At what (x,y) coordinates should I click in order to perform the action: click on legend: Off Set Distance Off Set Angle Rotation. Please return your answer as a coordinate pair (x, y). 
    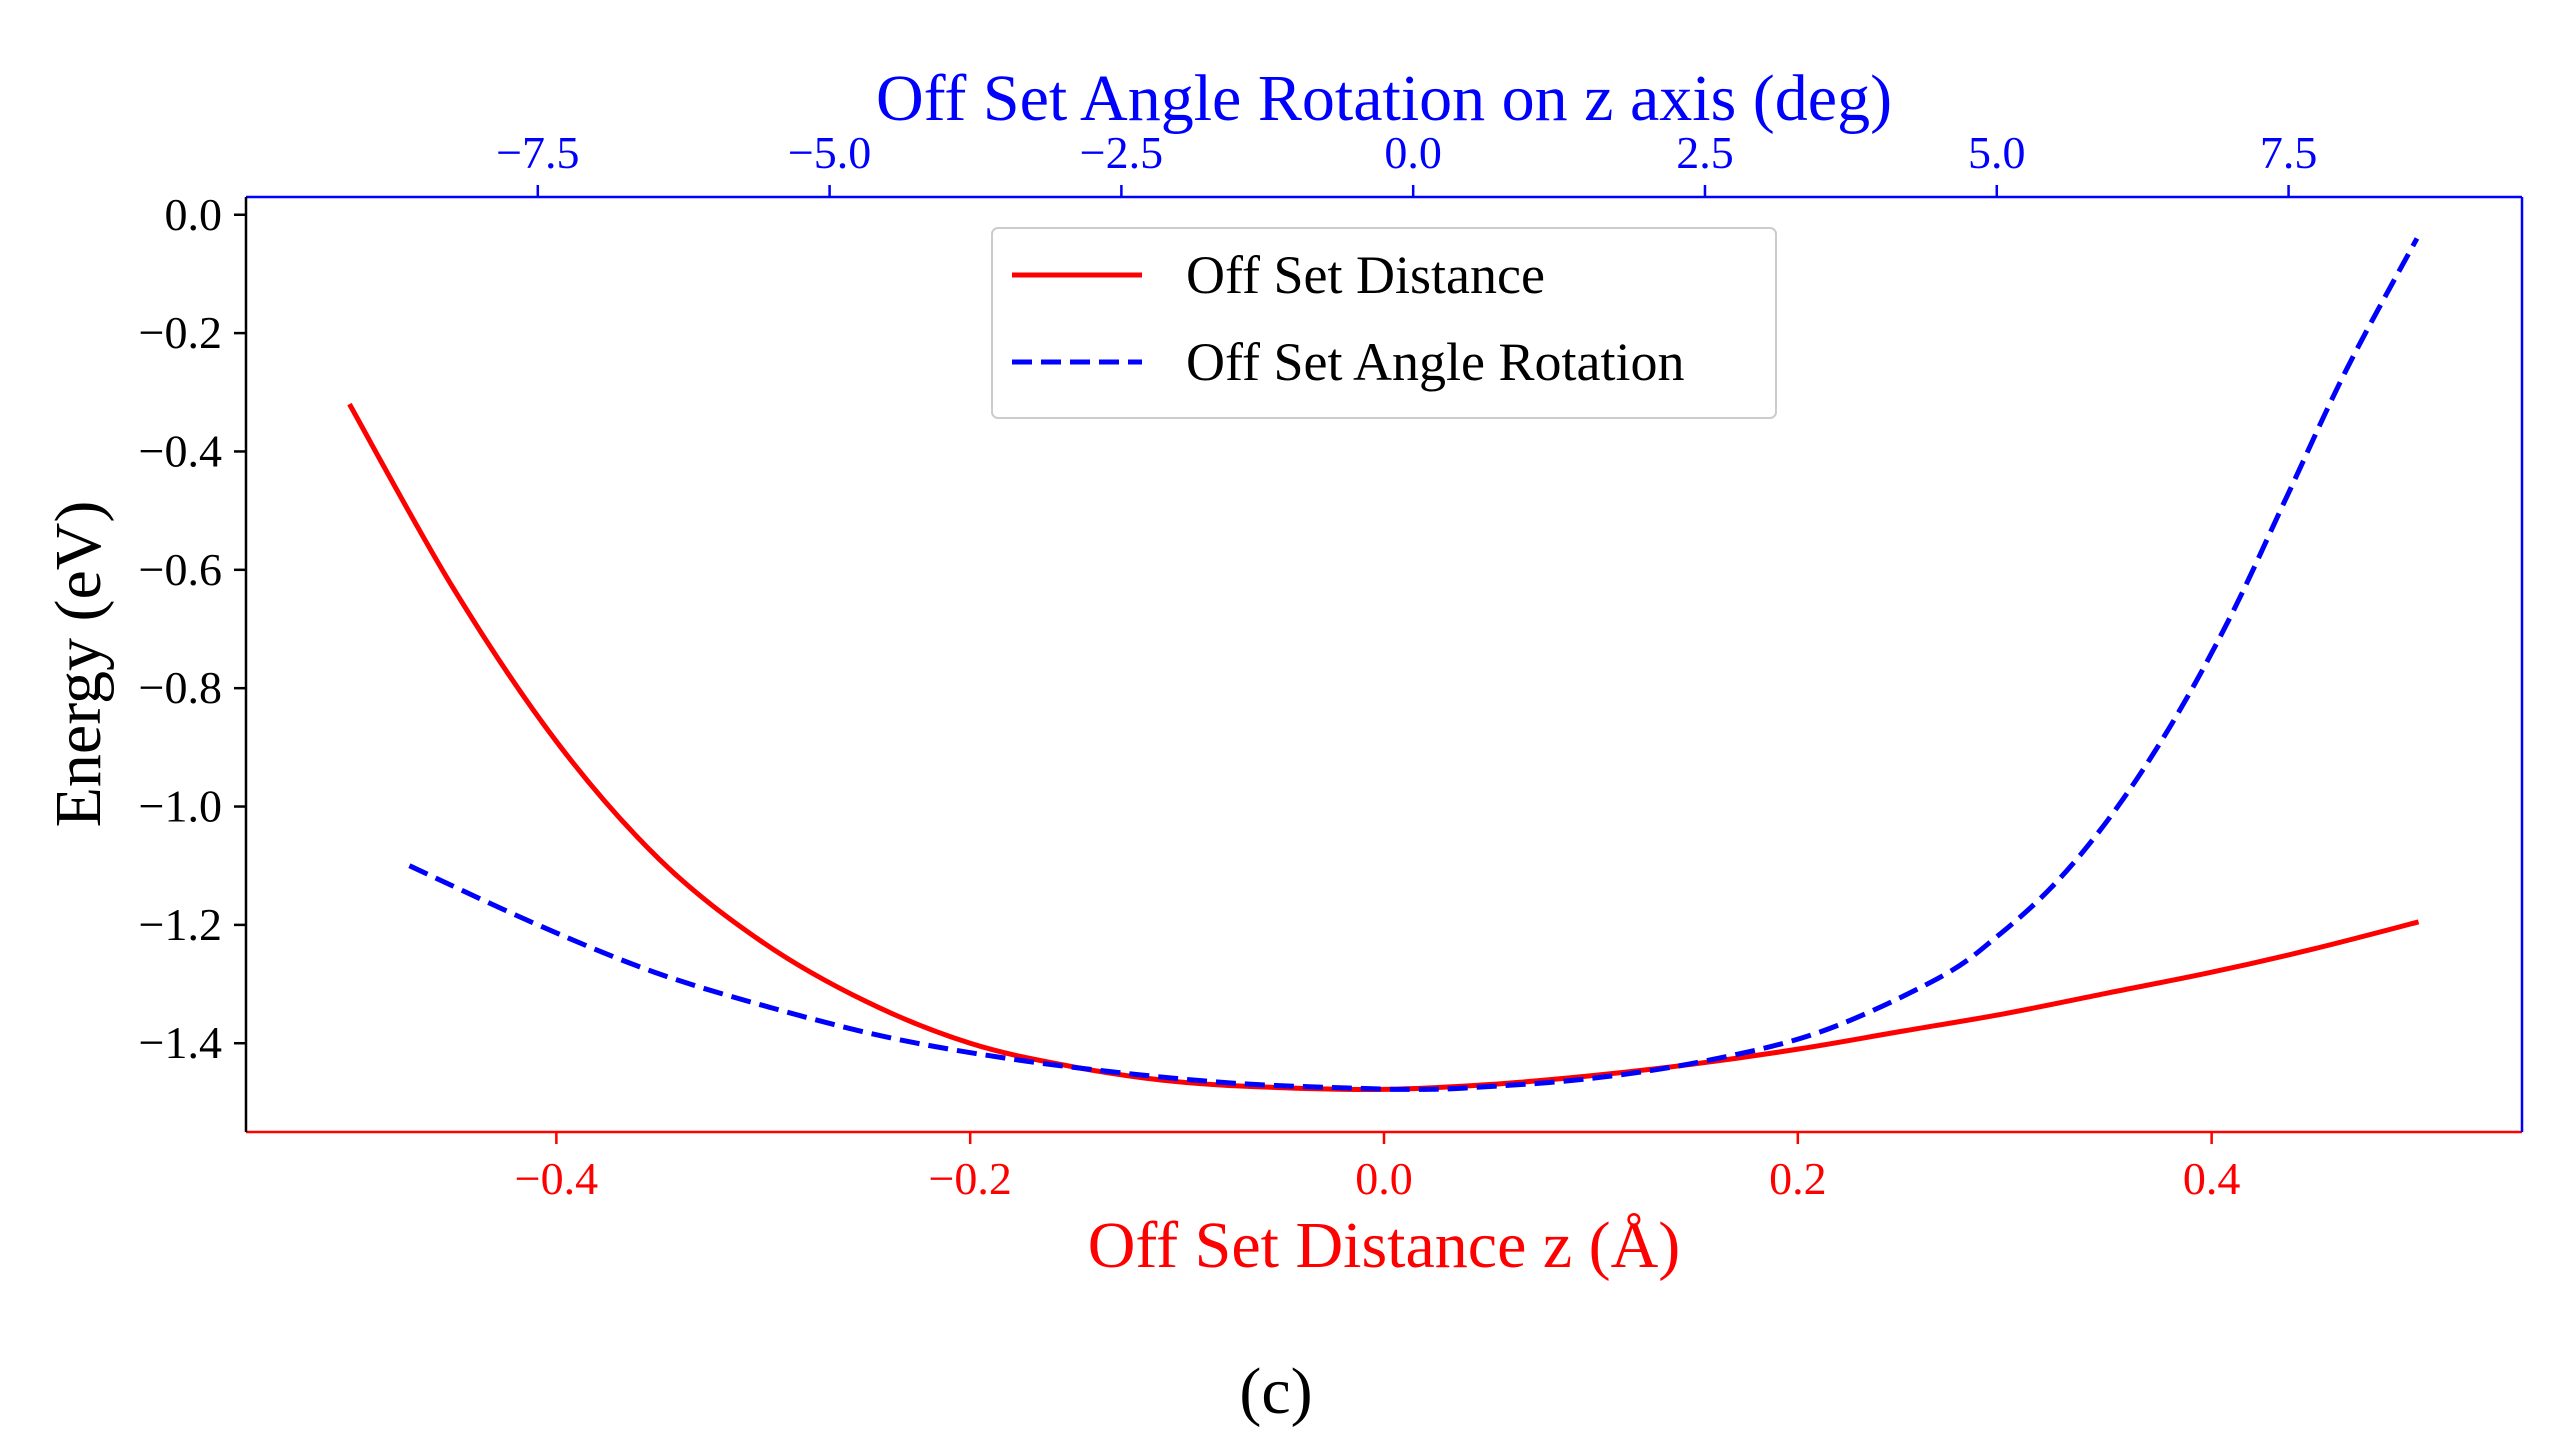
    Looking at the image, I should click on (1384, 323).